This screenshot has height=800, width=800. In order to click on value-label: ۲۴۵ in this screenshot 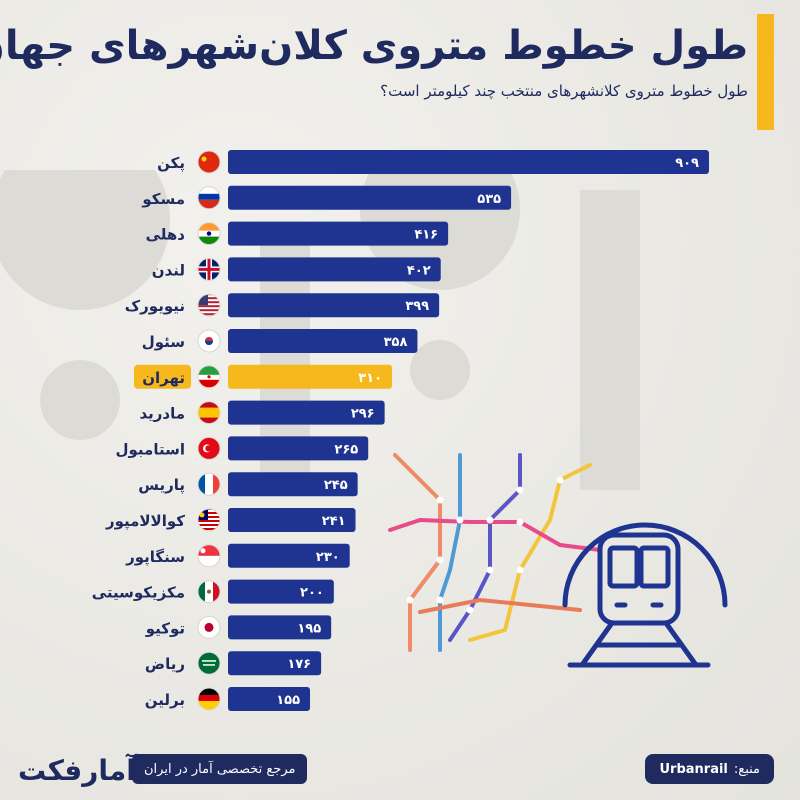, I will do `click(336, 485)`.